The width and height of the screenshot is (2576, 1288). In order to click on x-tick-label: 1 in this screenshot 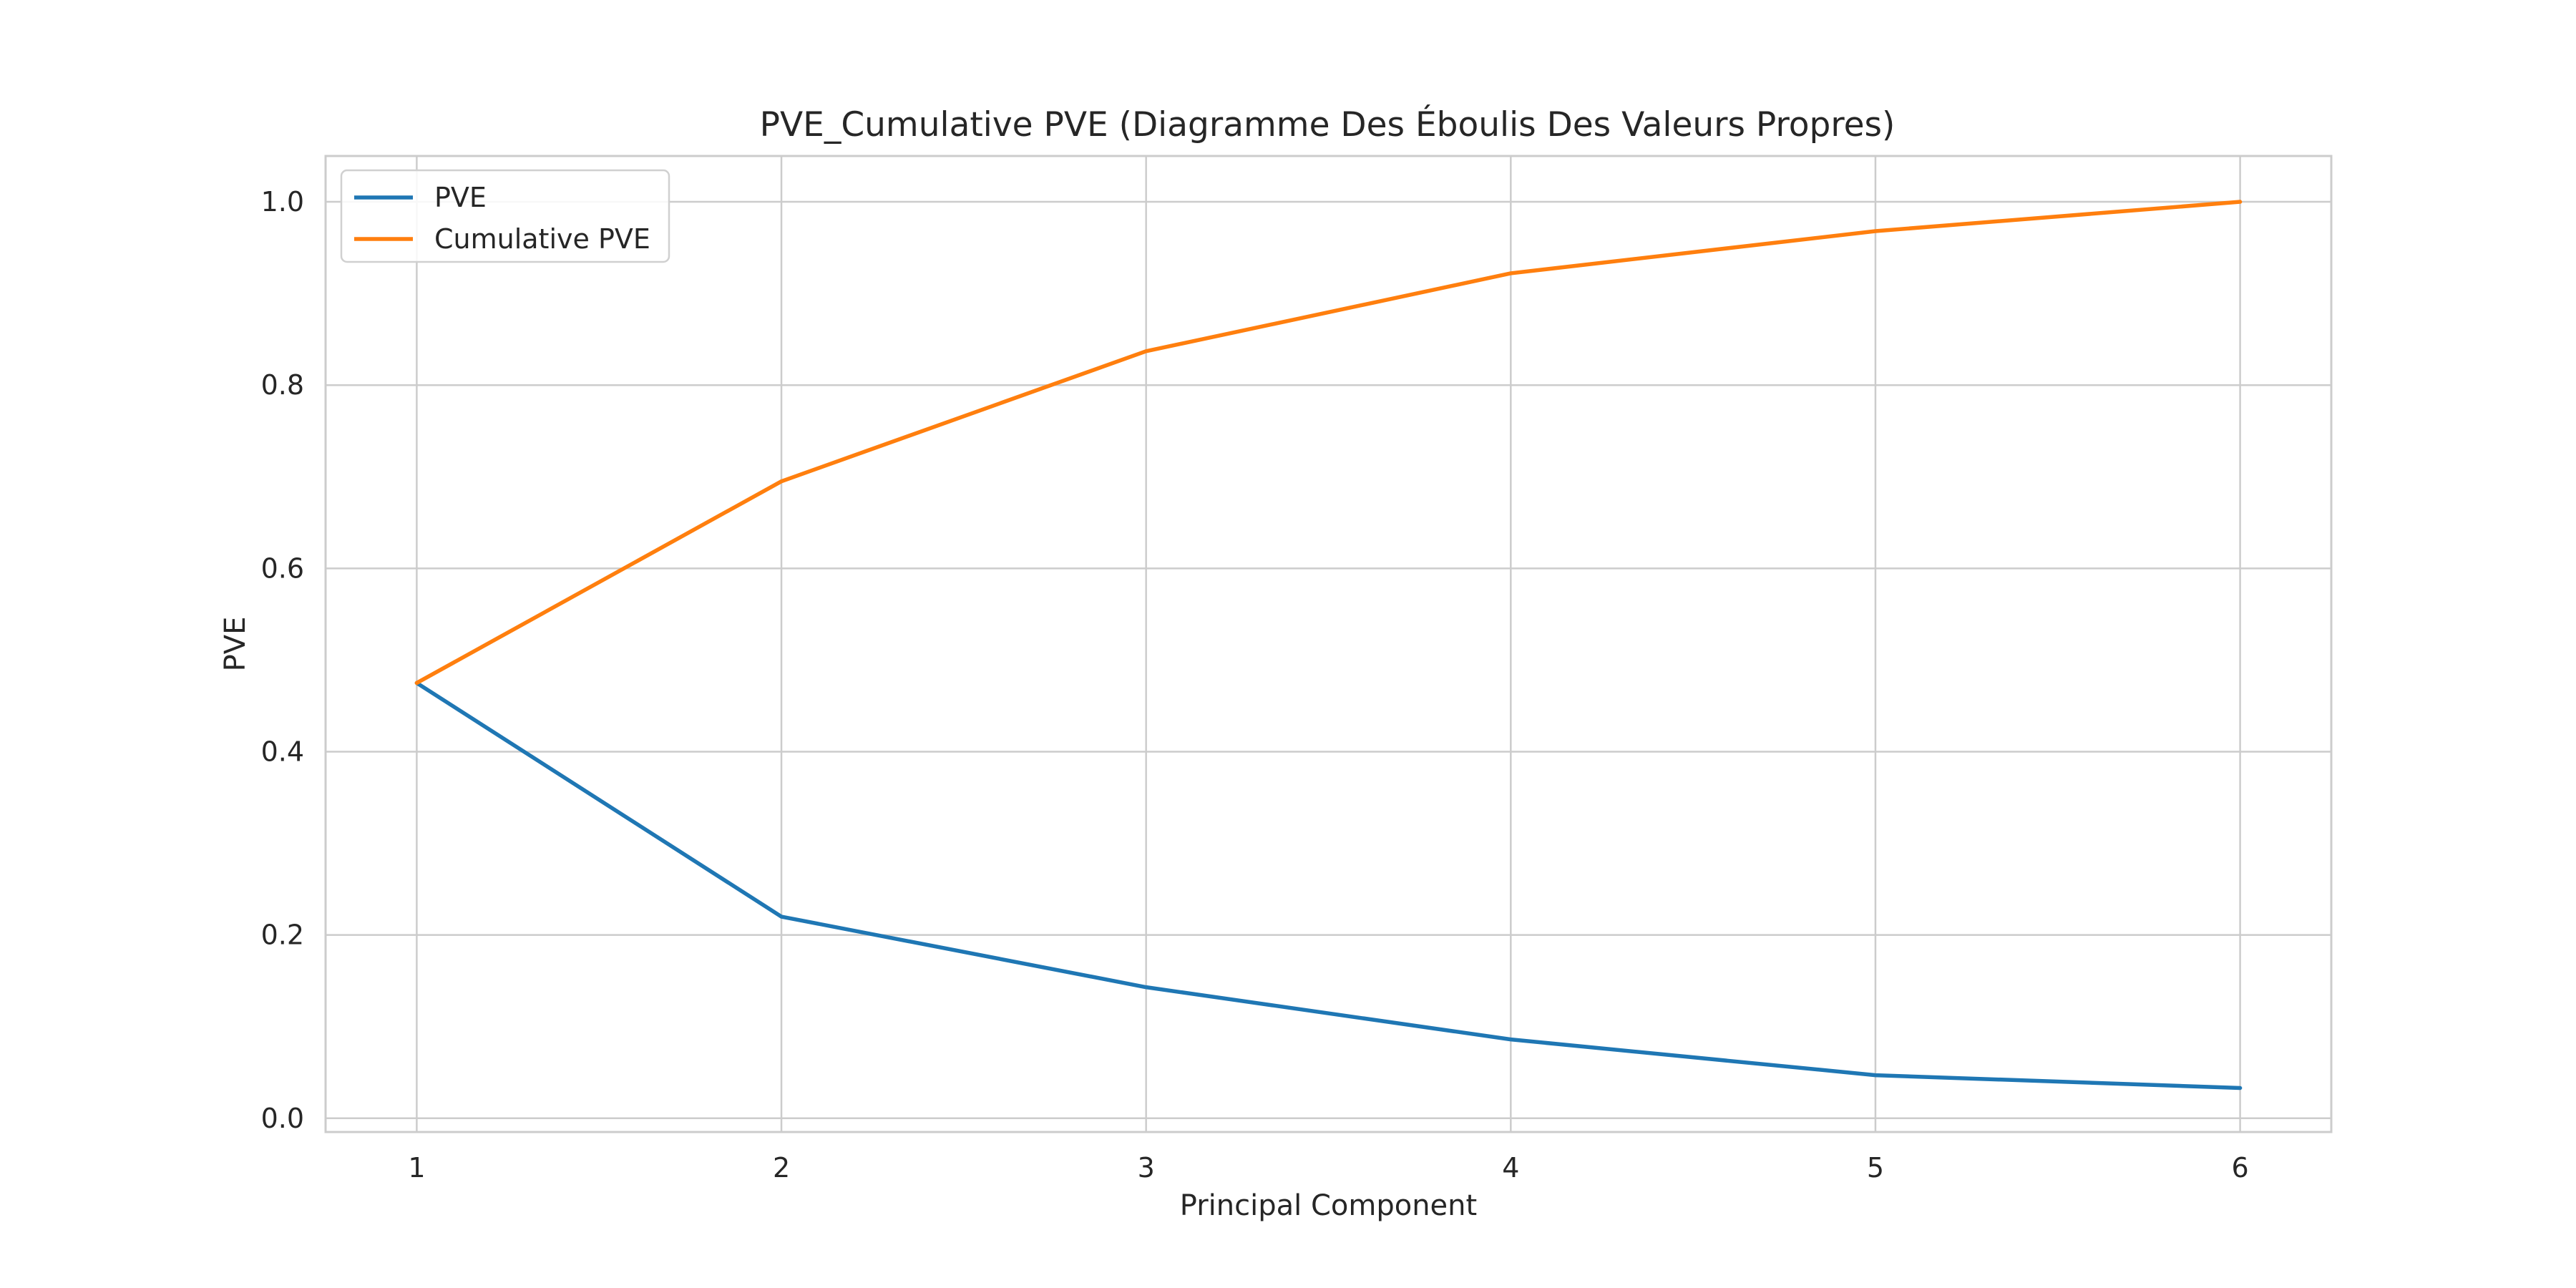, I will do `click(416, 1168)`.